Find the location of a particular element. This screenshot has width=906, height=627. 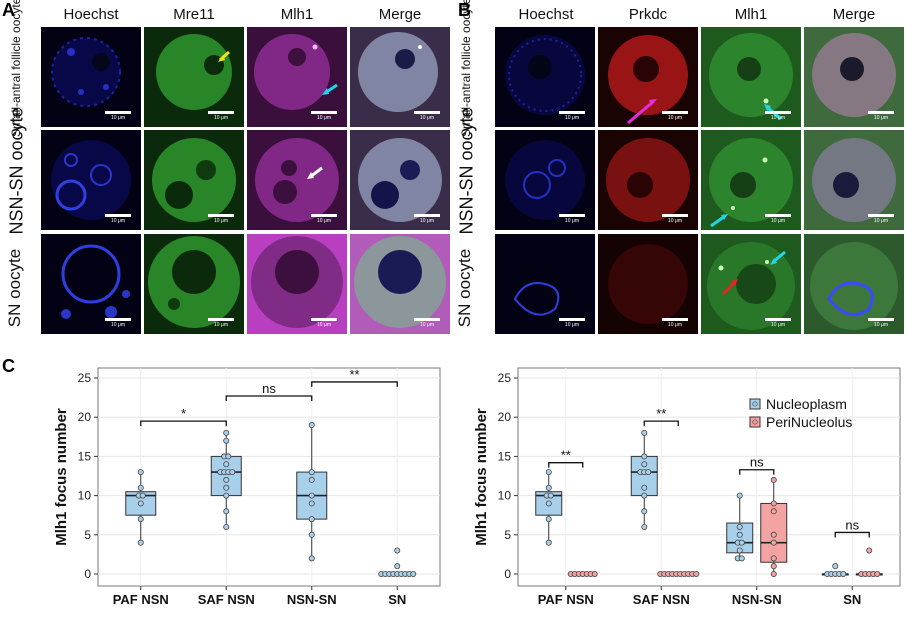

panel-letter-a: A is located at coordinates (8, 10).